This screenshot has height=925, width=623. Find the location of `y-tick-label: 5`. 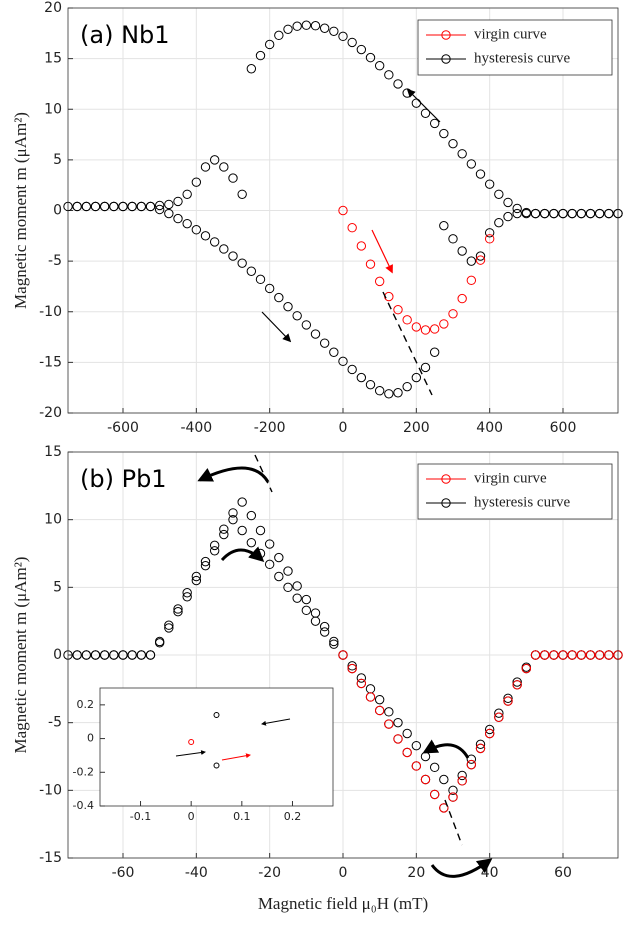

y-tick-label: 5 is located at coordinates (57, 587).